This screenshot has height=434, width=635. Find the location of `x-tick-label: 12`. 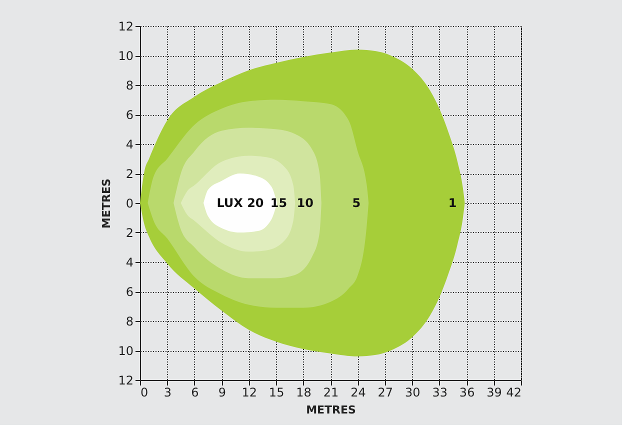

x-tick-label: 12 is located at coordinates (249, 393).